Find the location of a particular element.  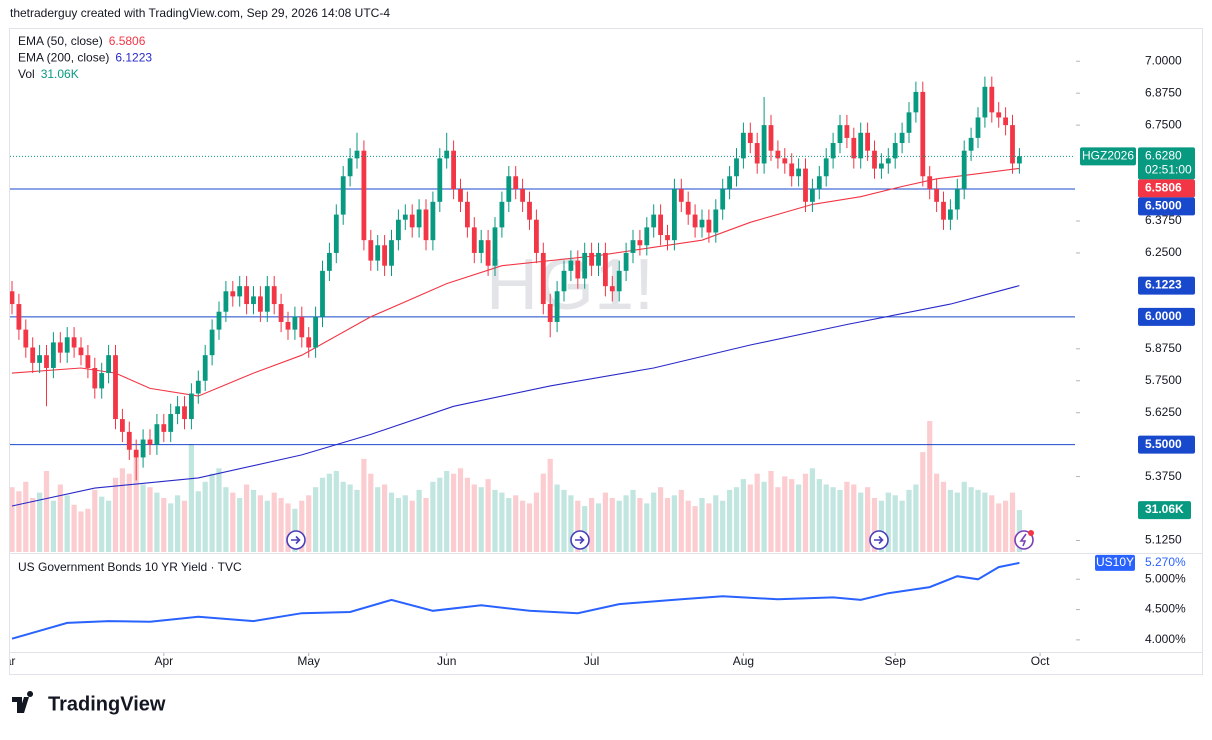

logo-mark is located at coordinates (23, 702).